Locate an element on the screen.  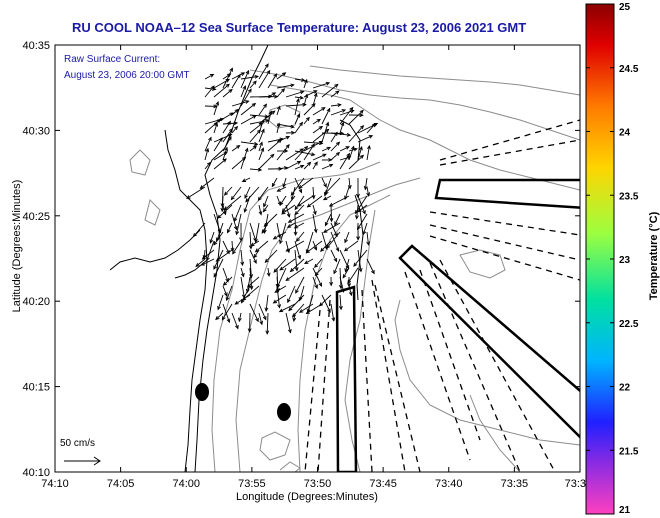
x-tick-label: 73:35 is located at coordinates (515, 484).